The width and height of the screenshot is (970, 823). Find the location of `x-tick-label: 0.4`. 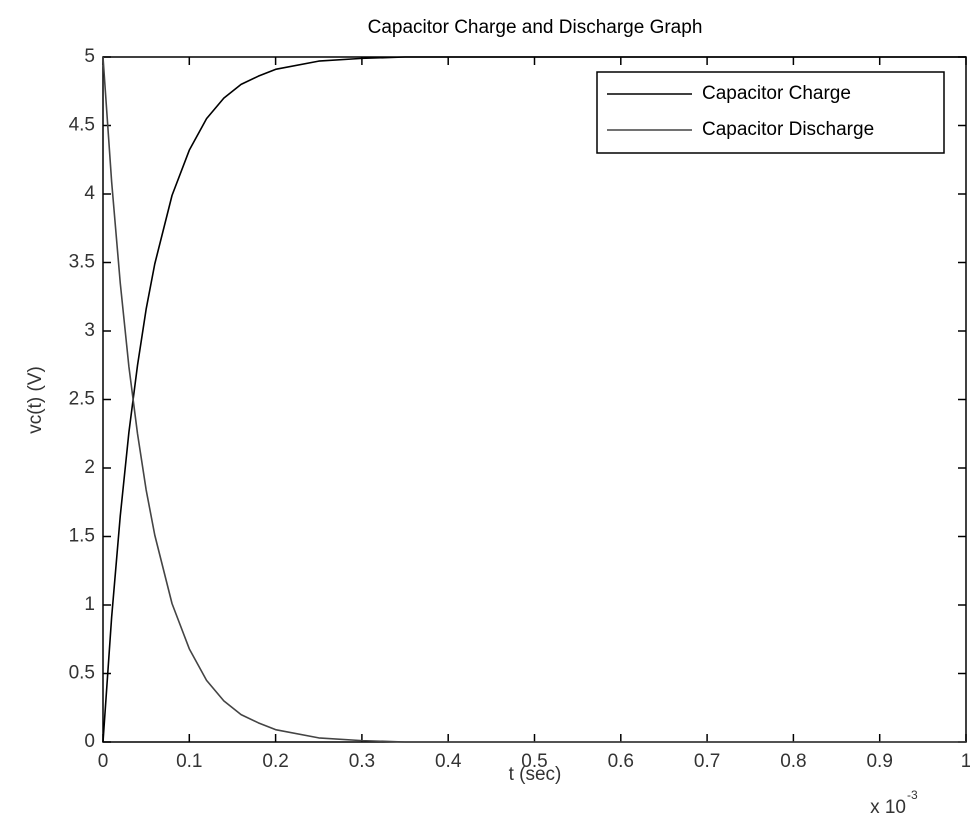

x-tick-label: 0.4 is located at coordinates (448, 761).